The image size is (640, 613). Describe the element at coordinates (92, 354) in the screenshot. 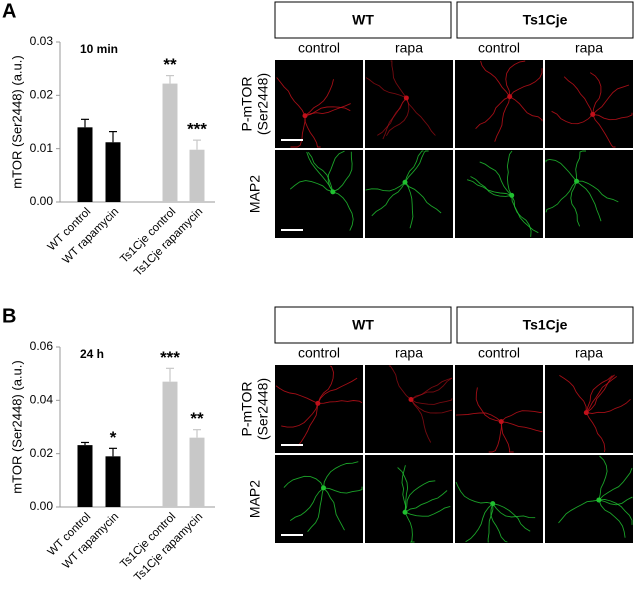

I see `chart-subtitle: 24 h` at that location.